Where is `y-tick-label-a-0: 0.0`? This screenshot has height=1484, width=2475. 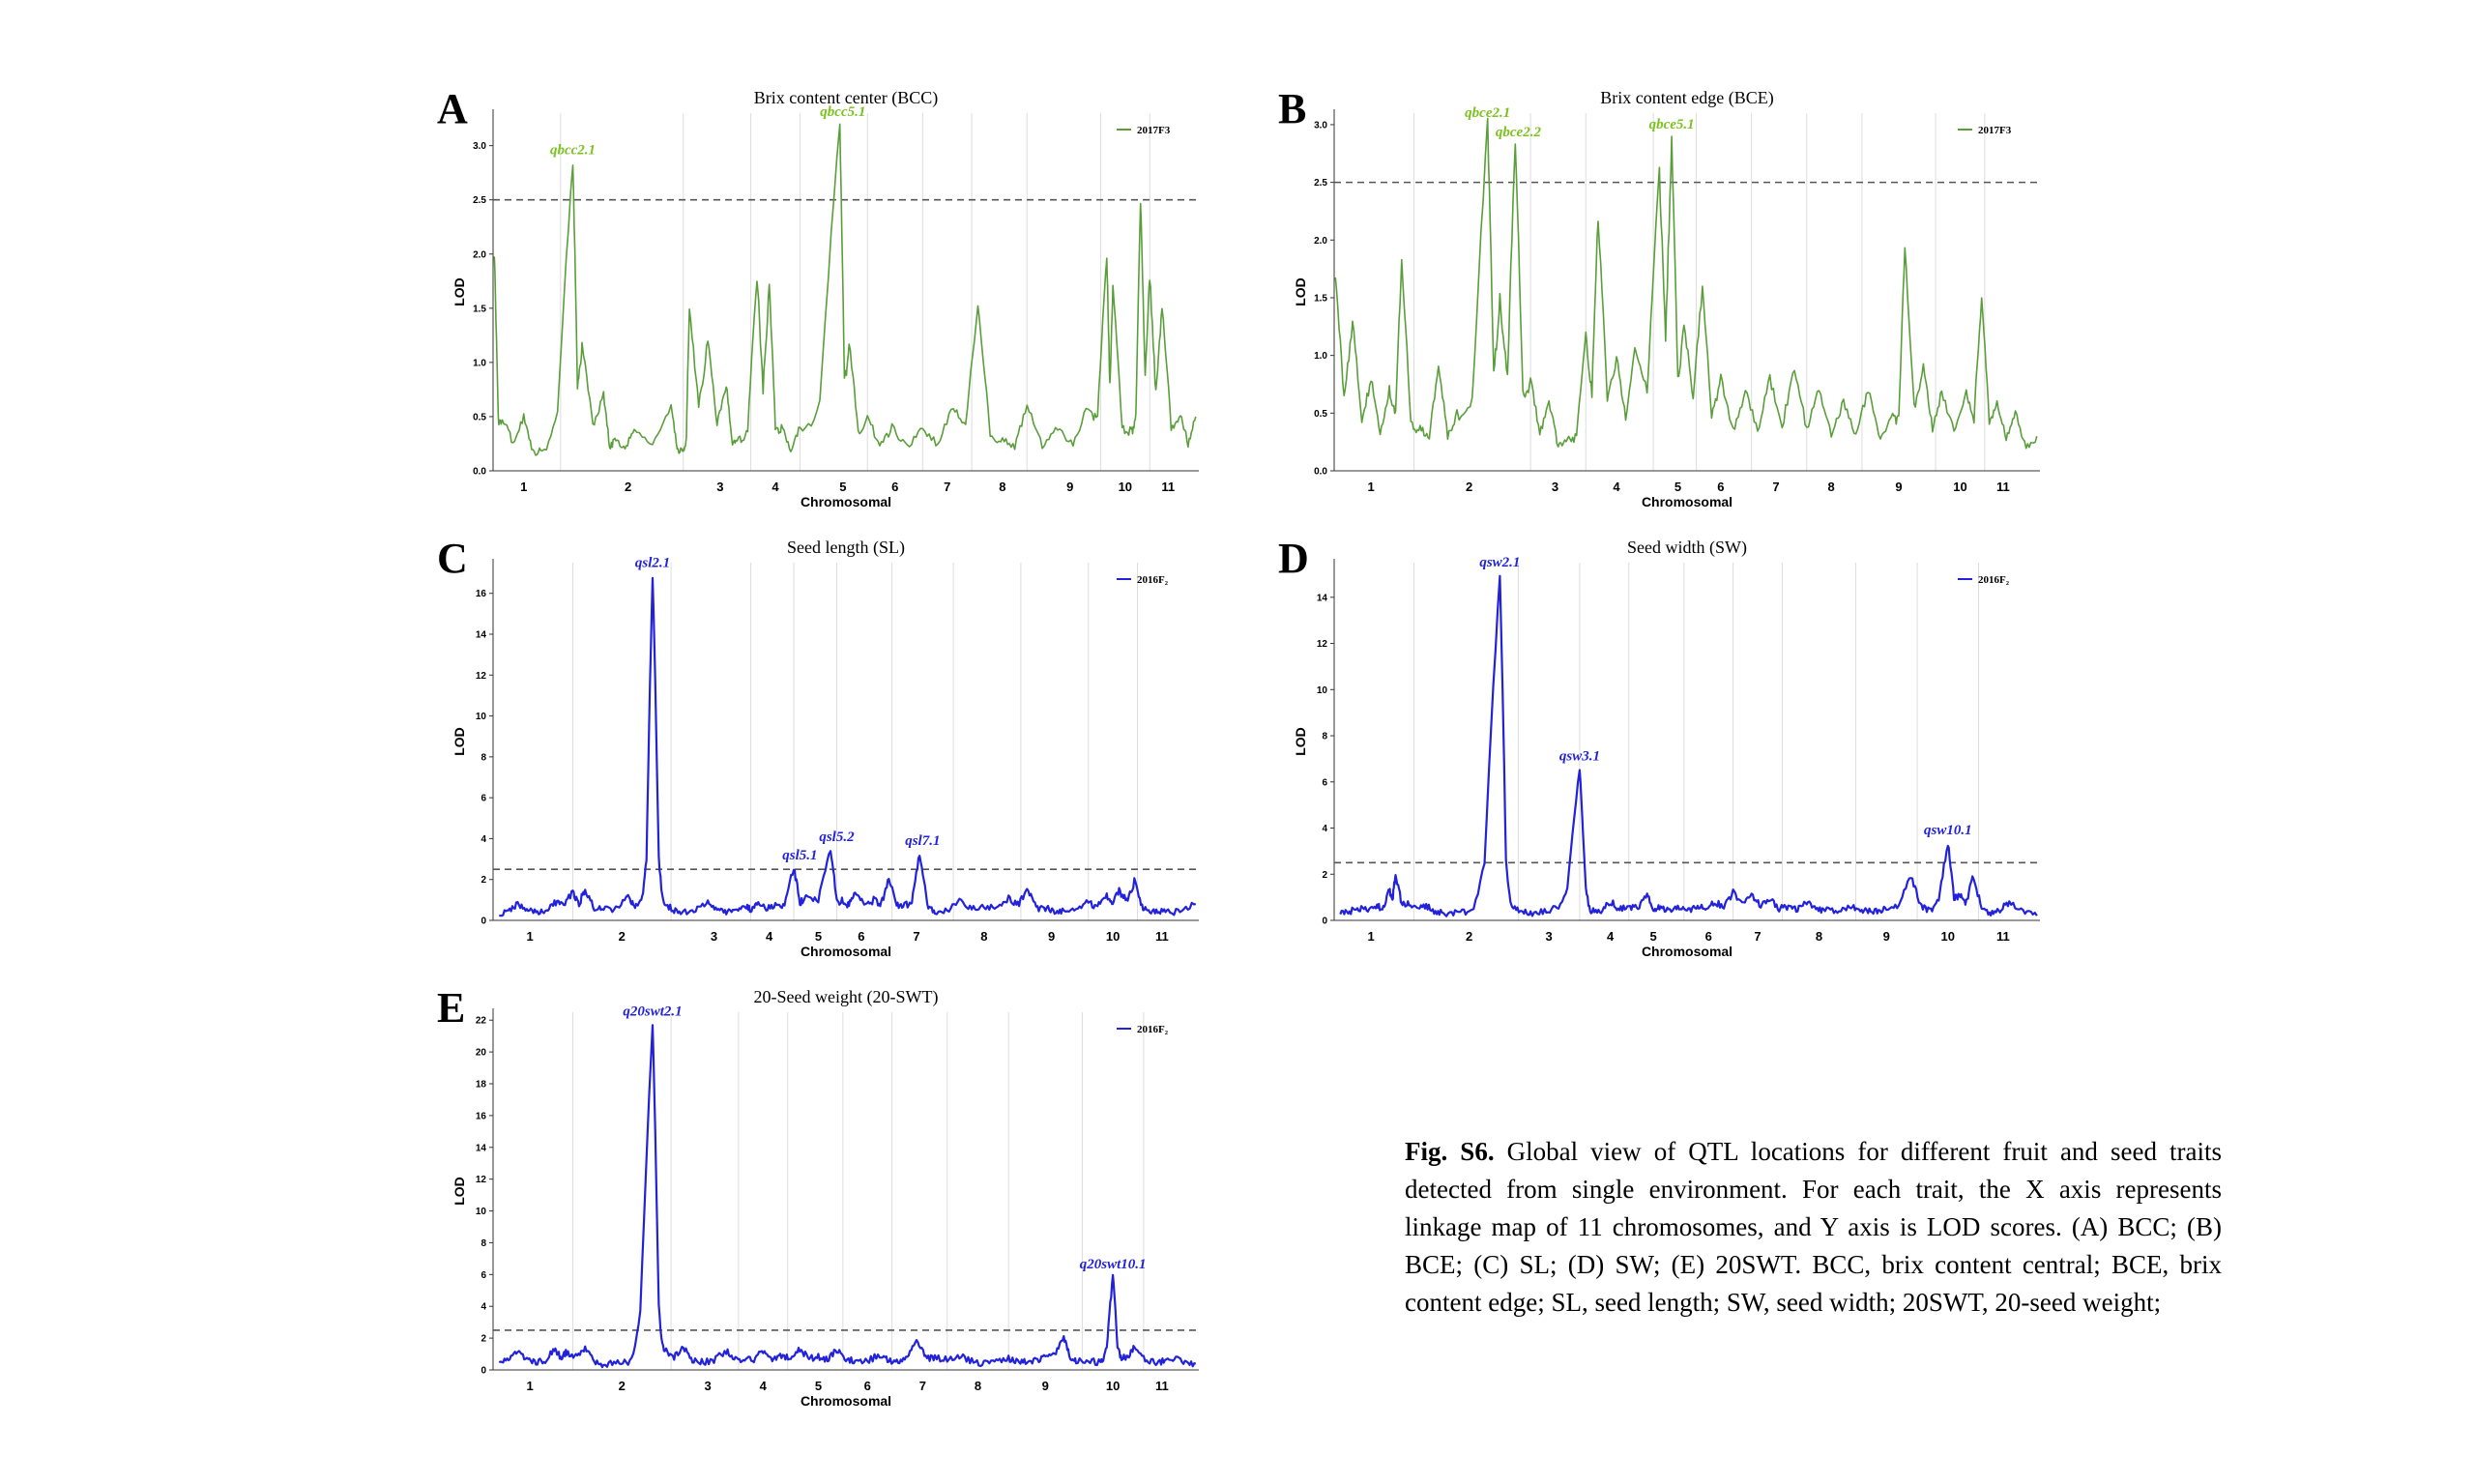 y-tick-label-a-0: 0.0 is located at coordinates (479, 472).